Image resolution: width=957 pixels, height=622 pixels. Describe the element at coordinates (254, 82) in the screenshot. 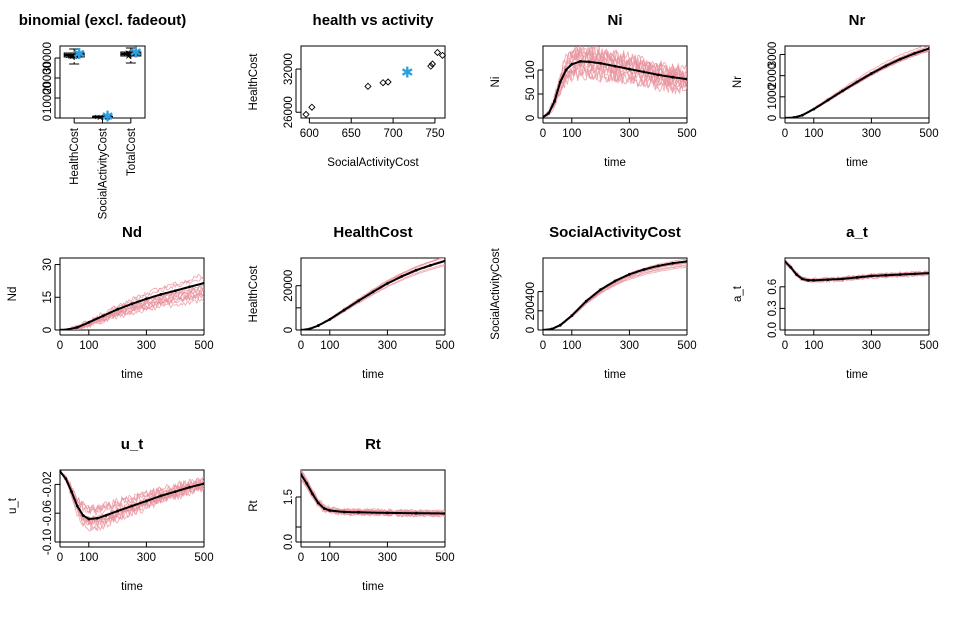

I see `y-axis-label: HealthCost` at that location.